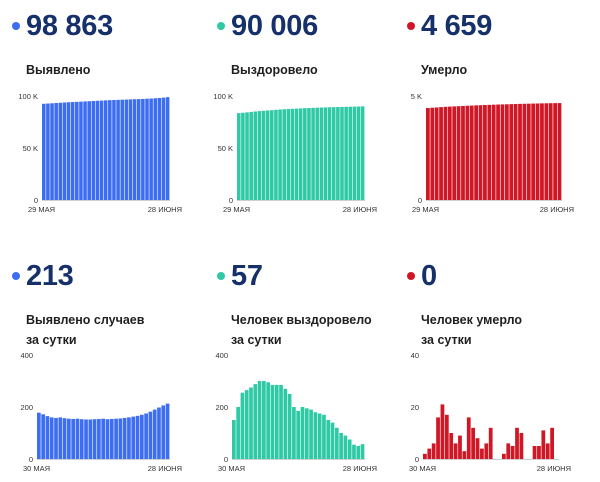 The width and height of the screenshot is (600, 482). What do you see at coordinates (30, 148) in the screenshot?
I see `y-tick-label: 50 K` at bounding box center [30, 148].